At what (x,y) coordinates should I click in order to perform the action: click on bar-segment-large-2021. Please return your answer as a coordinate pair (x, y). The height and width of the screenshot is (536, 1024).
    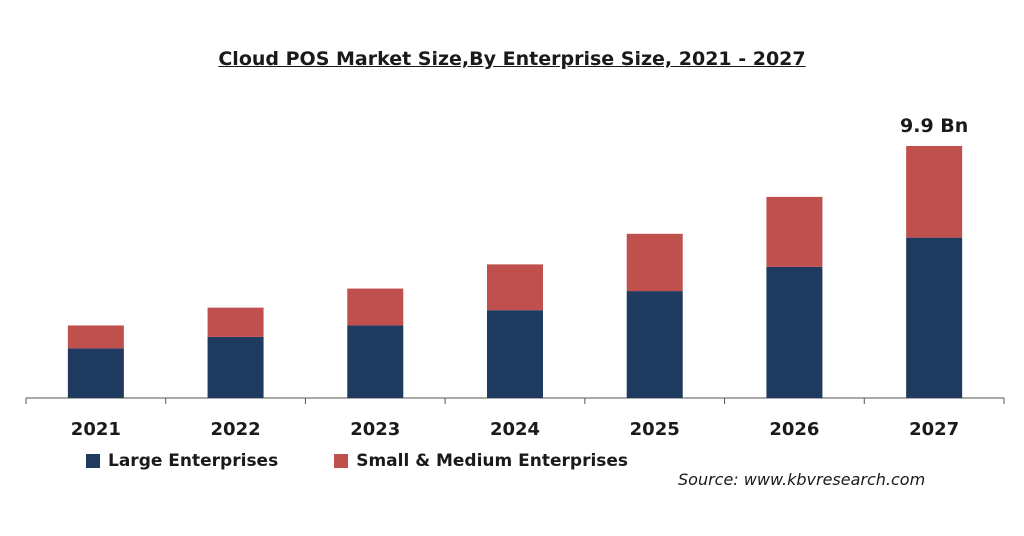
    Looking at the image, I should click on (95, 373).